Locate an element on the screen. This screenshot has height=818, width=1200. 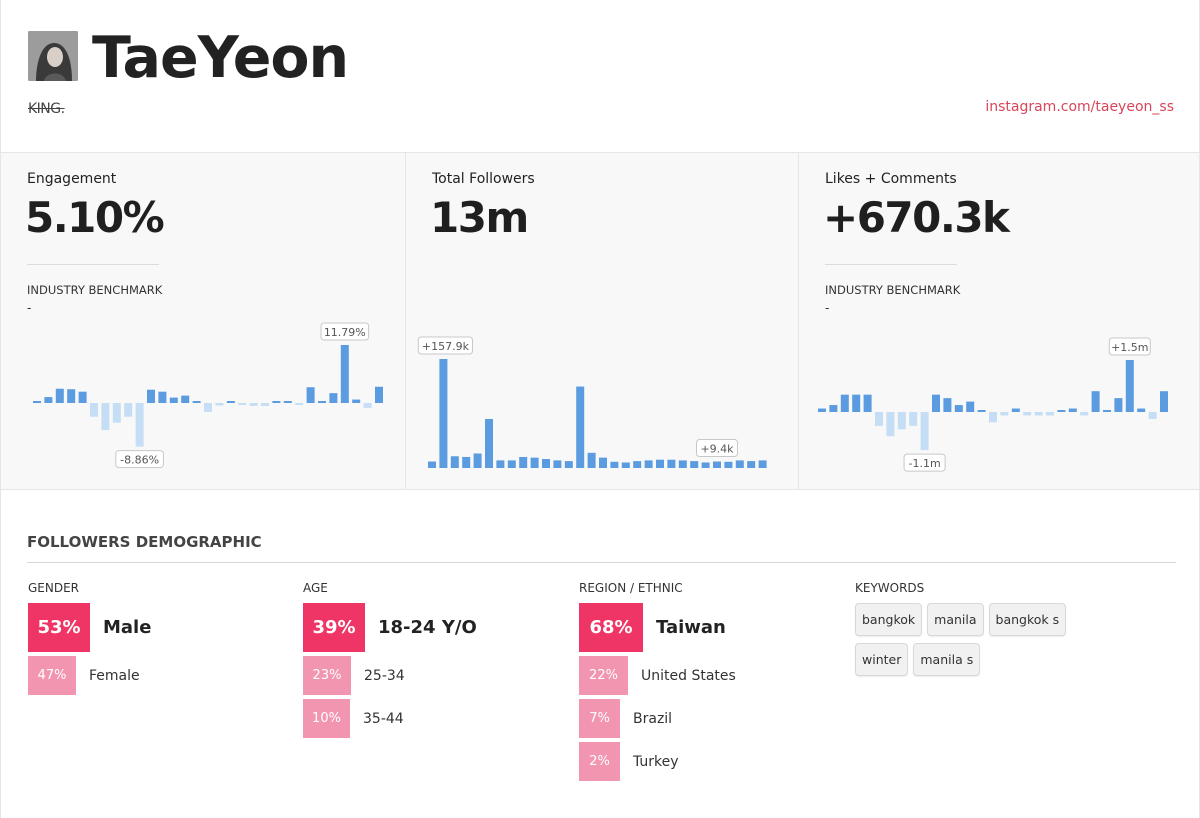
data-label: -1.1m is located at coordinates (925, 463).